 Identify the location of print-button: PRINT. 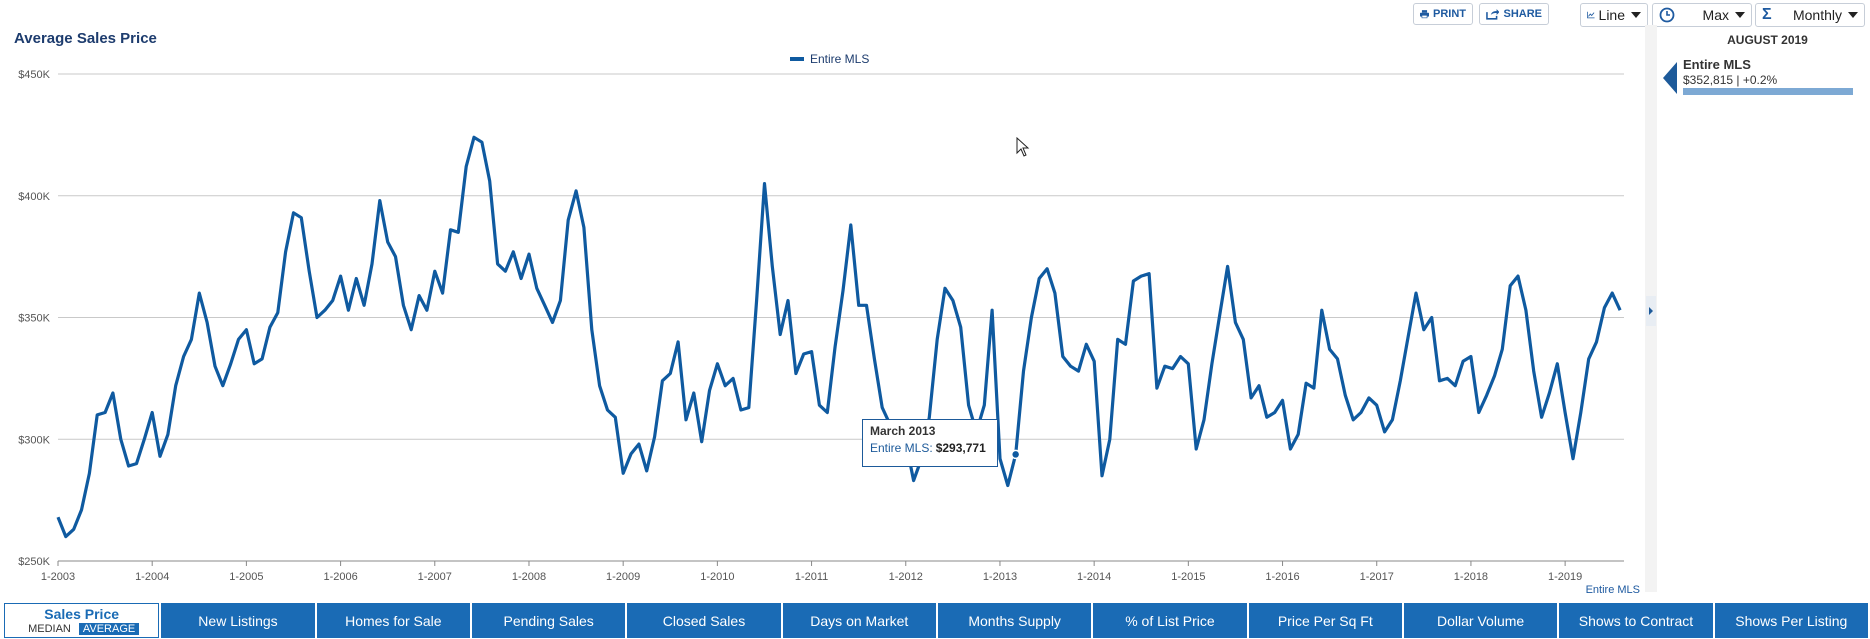
(1443, 14).